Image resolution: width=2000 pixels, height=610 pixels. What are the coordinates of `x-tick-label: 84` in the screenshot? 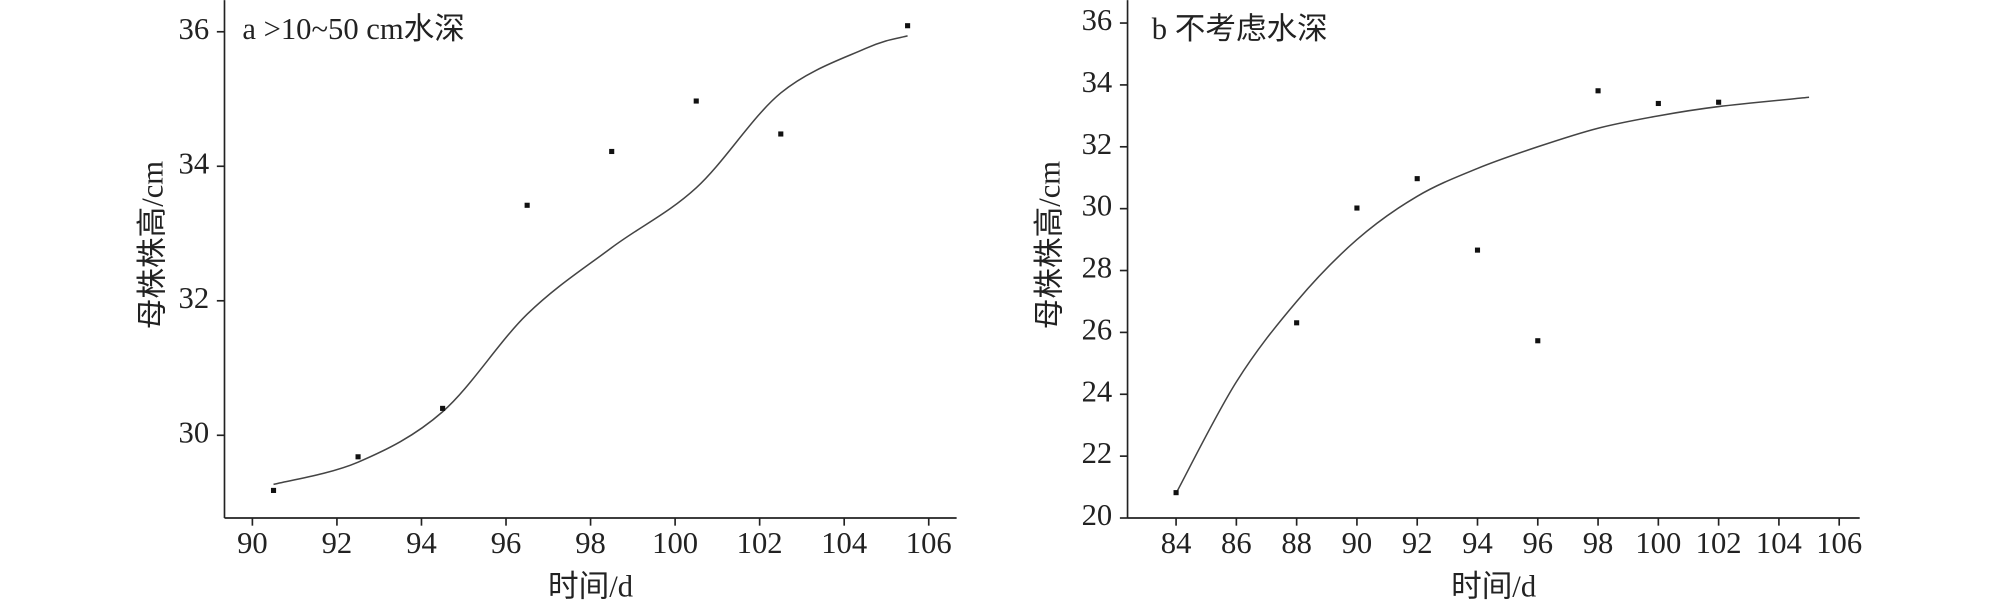 It's located at (1176, 543).